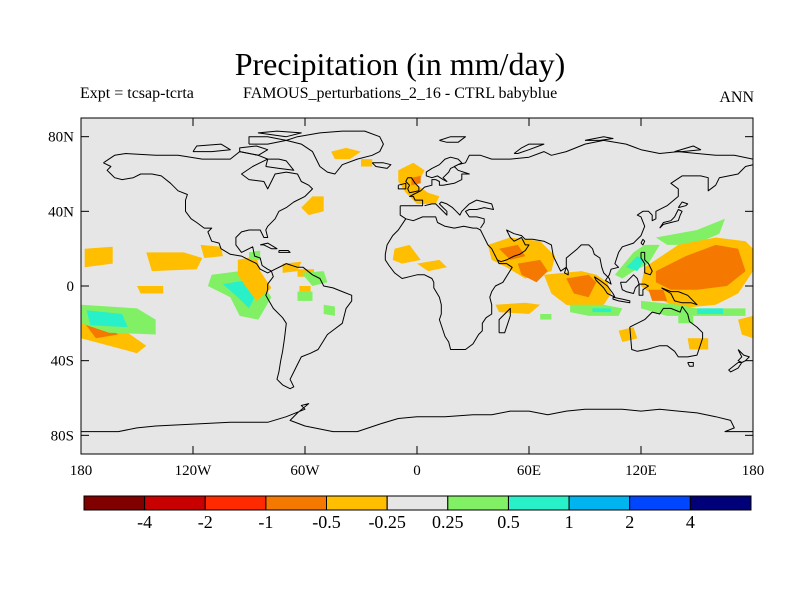  Describe the element at coordinates (690, 522) in the screenshot. I see `colorbar-label: 4` at that location.